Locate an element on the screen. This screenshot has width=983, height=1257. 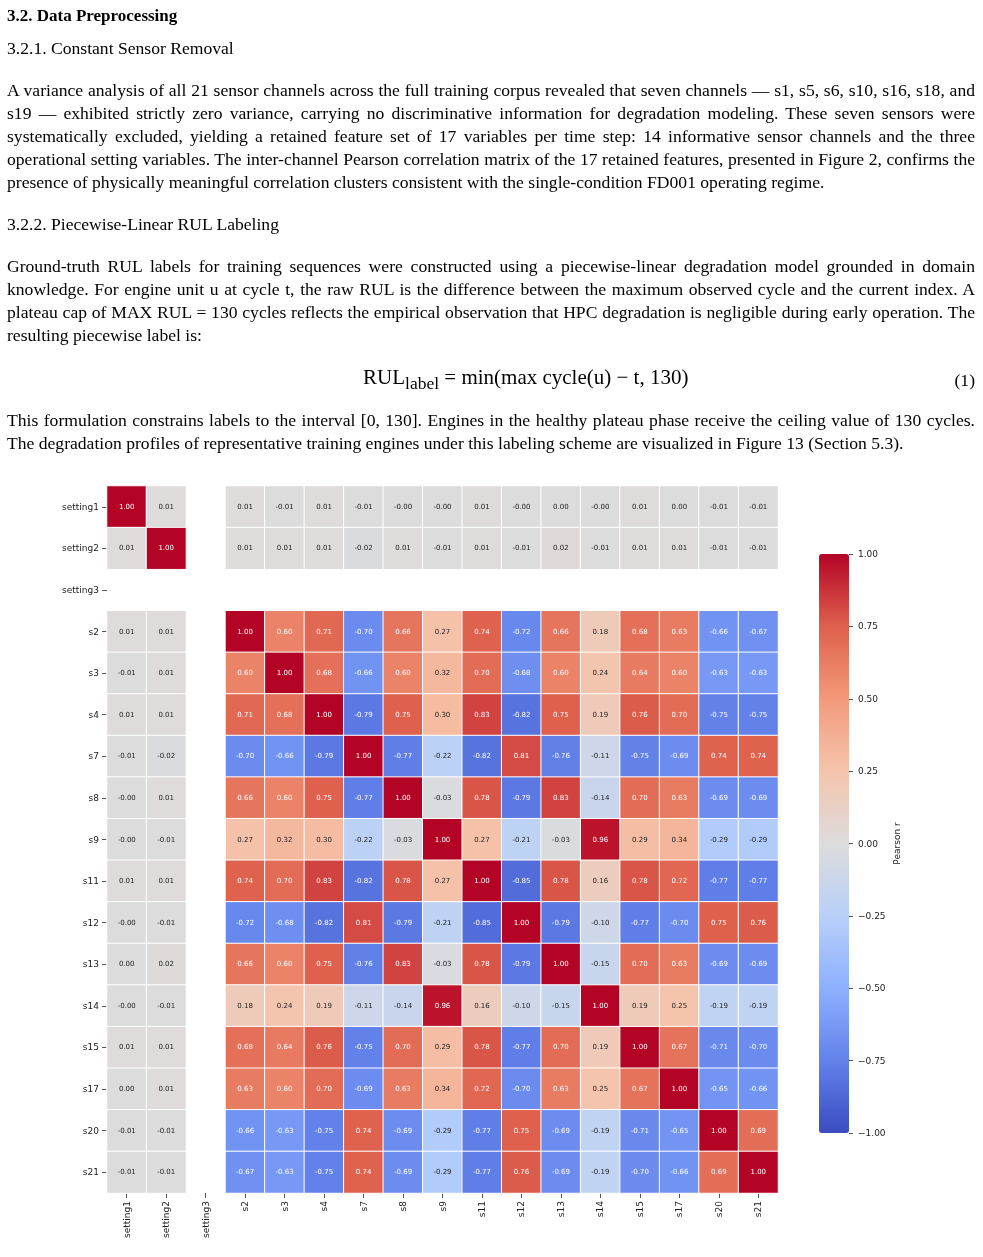
y-tick-label: s20 is located at coordinates (91, 1130).